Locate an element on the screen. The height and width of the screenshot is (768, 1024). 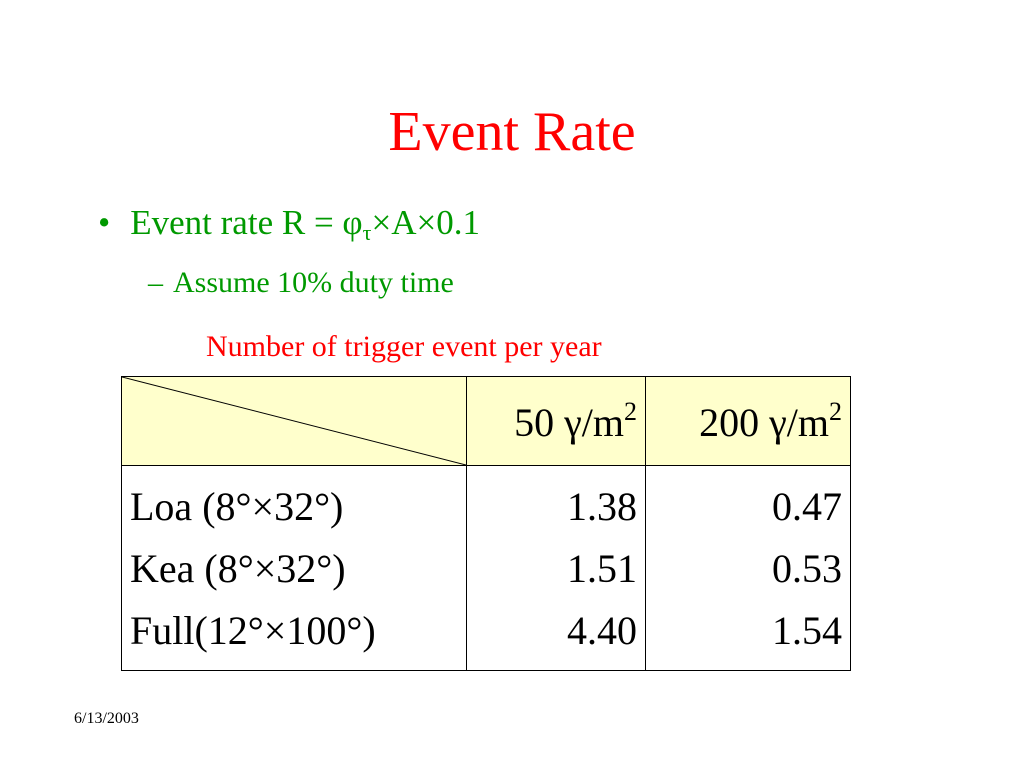
column-header-200: 200 γ/m2 is located at coordinates (748, 421).